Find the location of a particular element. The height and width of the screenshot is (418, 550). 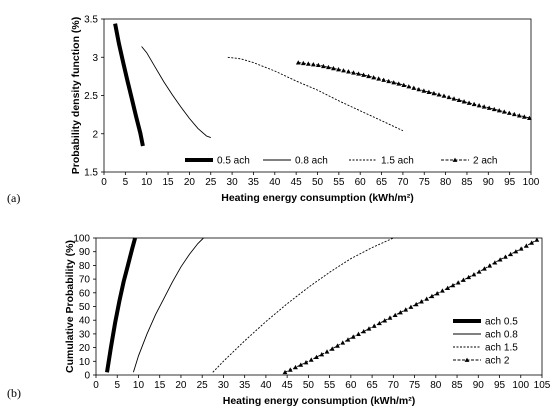

x-tick-label: 70 is located at coordinates (394, 385).